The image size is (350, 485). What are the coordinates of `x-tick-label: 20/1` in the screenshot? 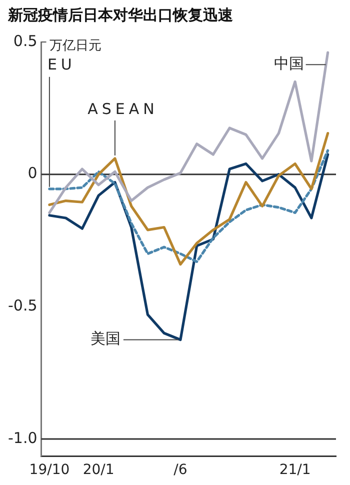 It's located at (98, 470).